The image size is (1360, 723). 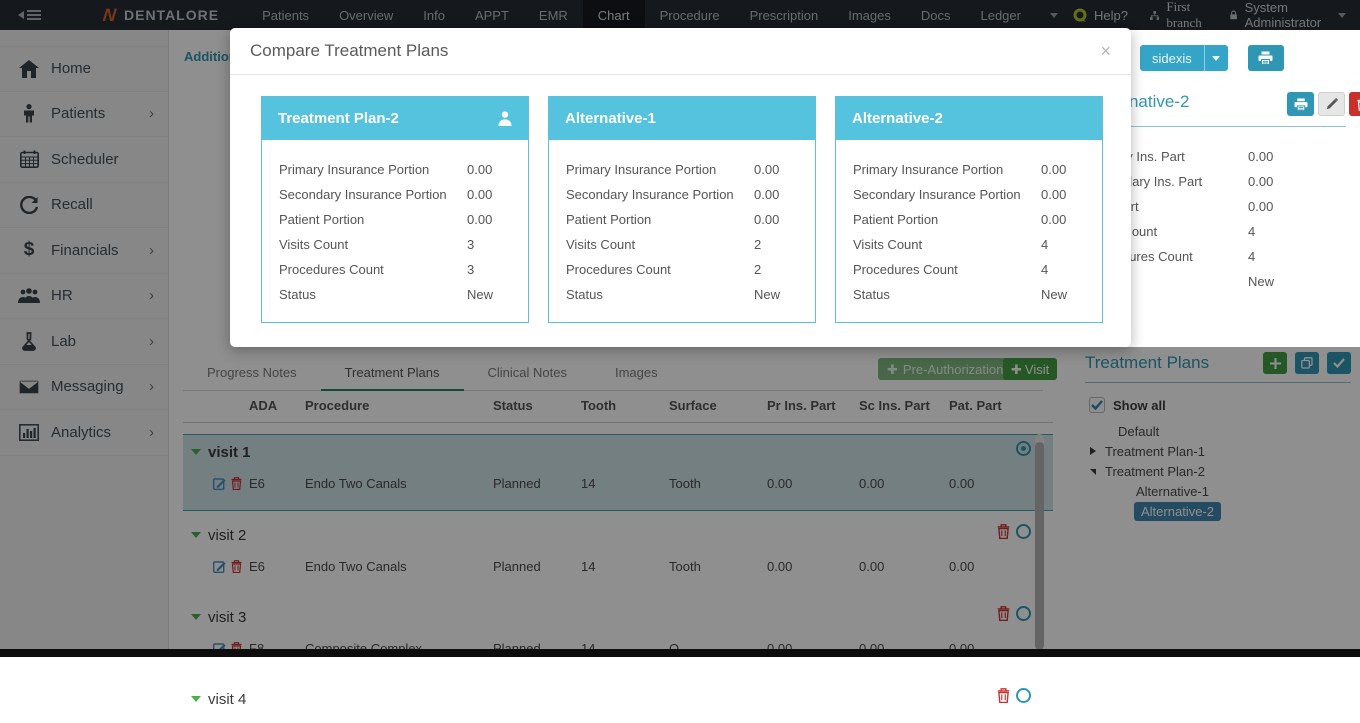 I want to click on print-button, so click(x=1265, y=58).